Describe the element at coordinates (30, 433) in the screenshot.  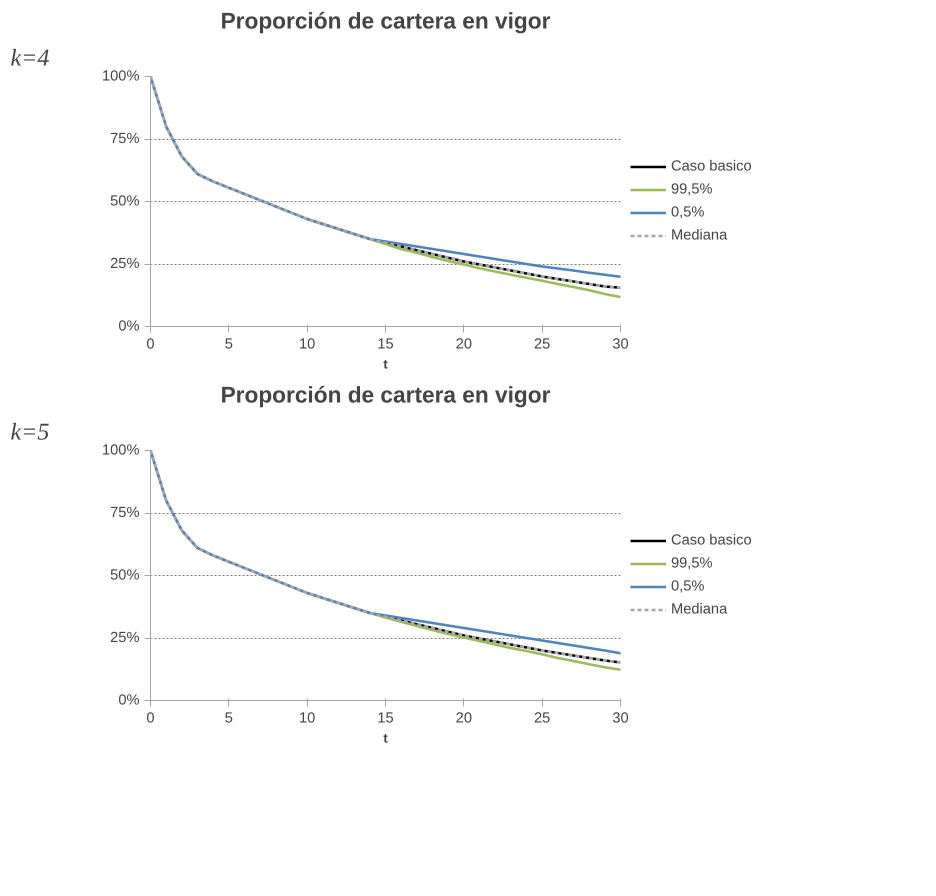
I see `text: k=5` at that location.